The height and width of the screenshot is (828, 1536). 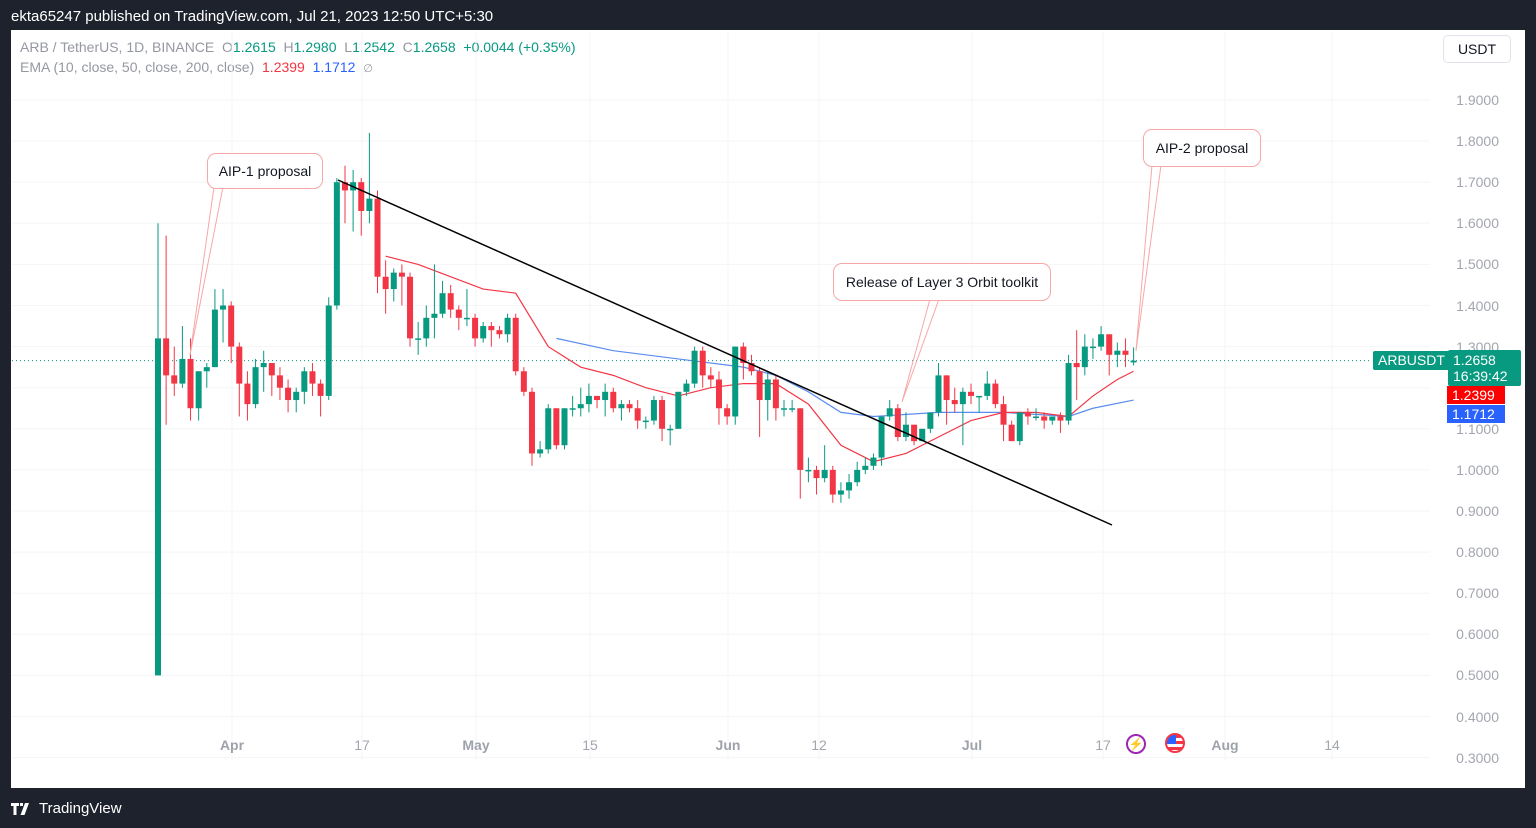 What do you see at coordinates (1474, 360) in the screenshot?
I see `last-price-value: 1.2658` at bounding box center [1474, 360].